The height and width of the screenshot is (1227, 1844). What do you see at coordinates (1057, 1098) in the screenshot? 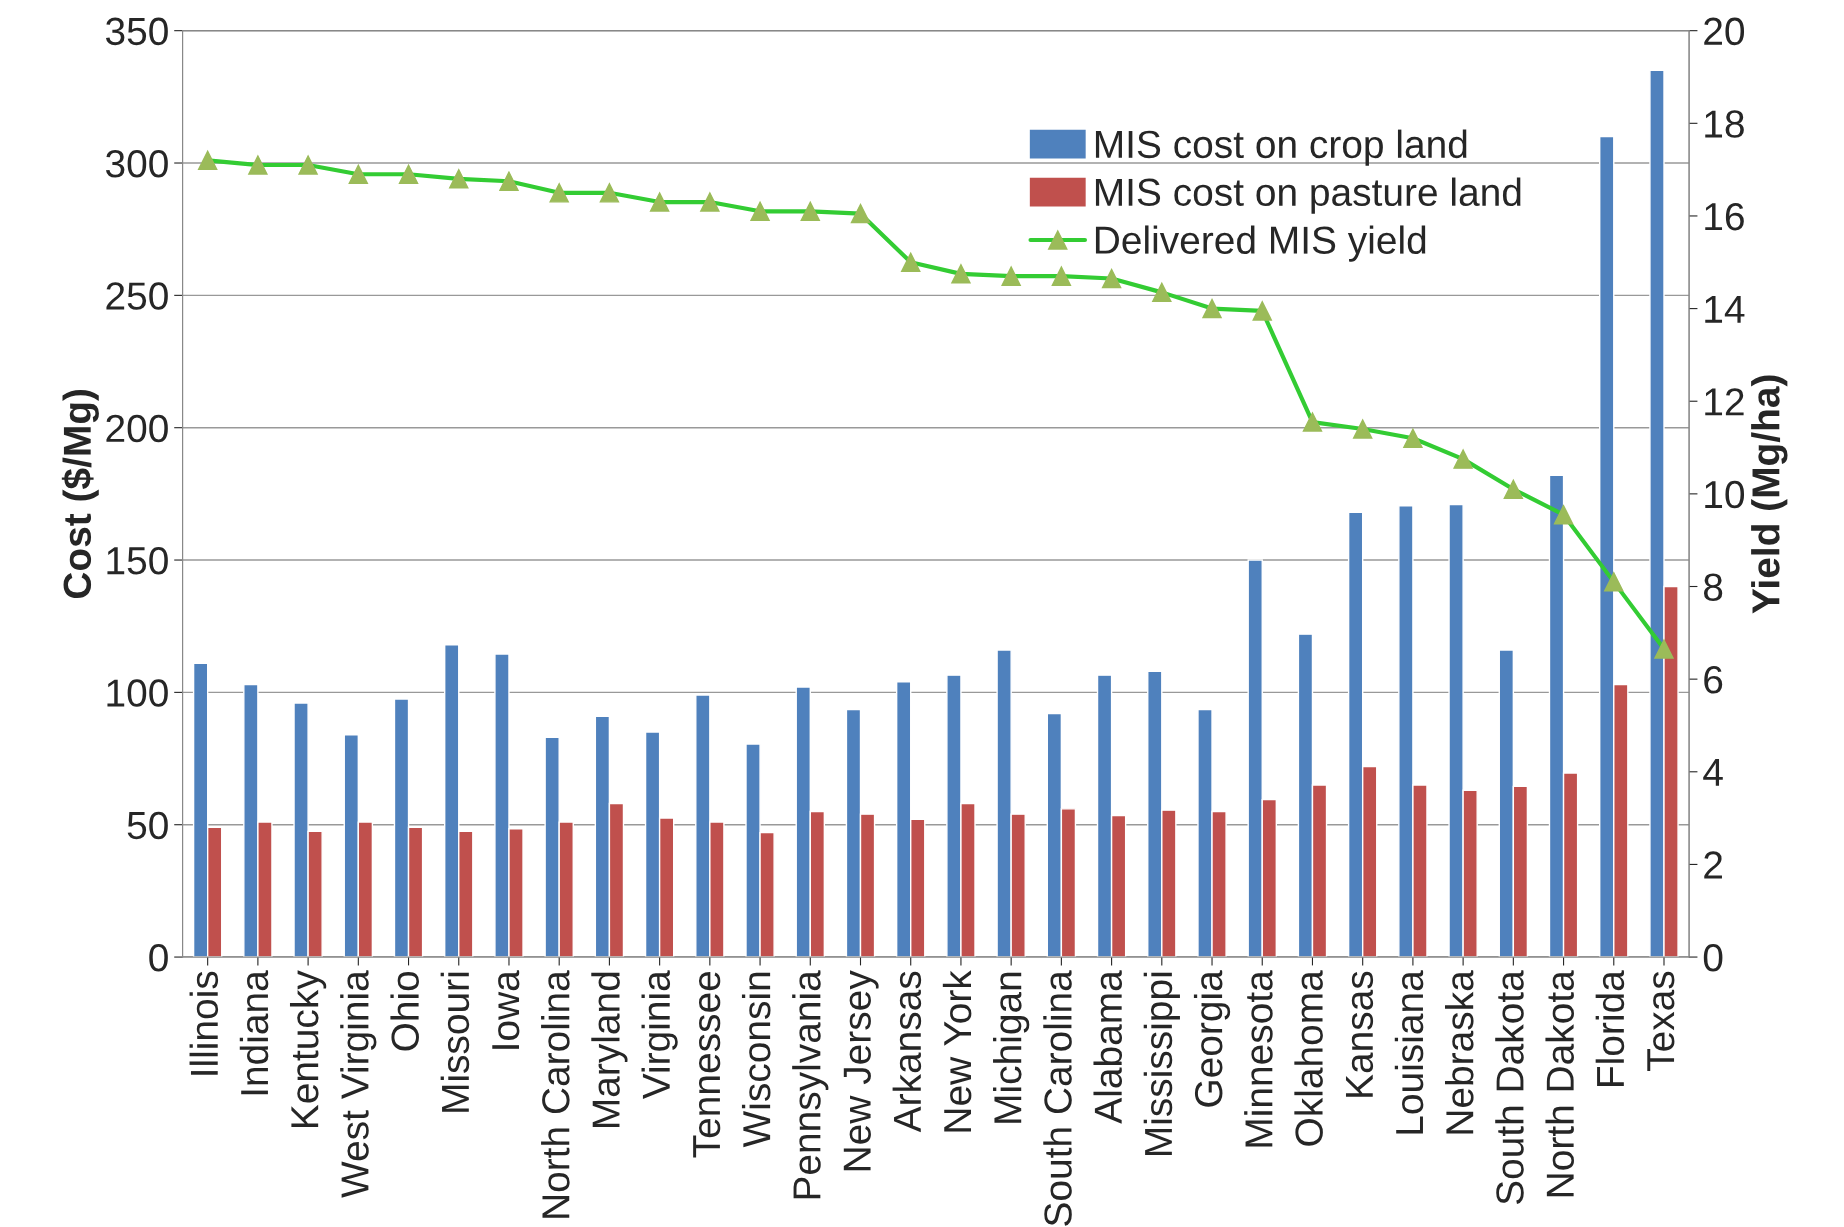
I see `x-tick-label: South Carolina` at bounding box center [1057, 1098].